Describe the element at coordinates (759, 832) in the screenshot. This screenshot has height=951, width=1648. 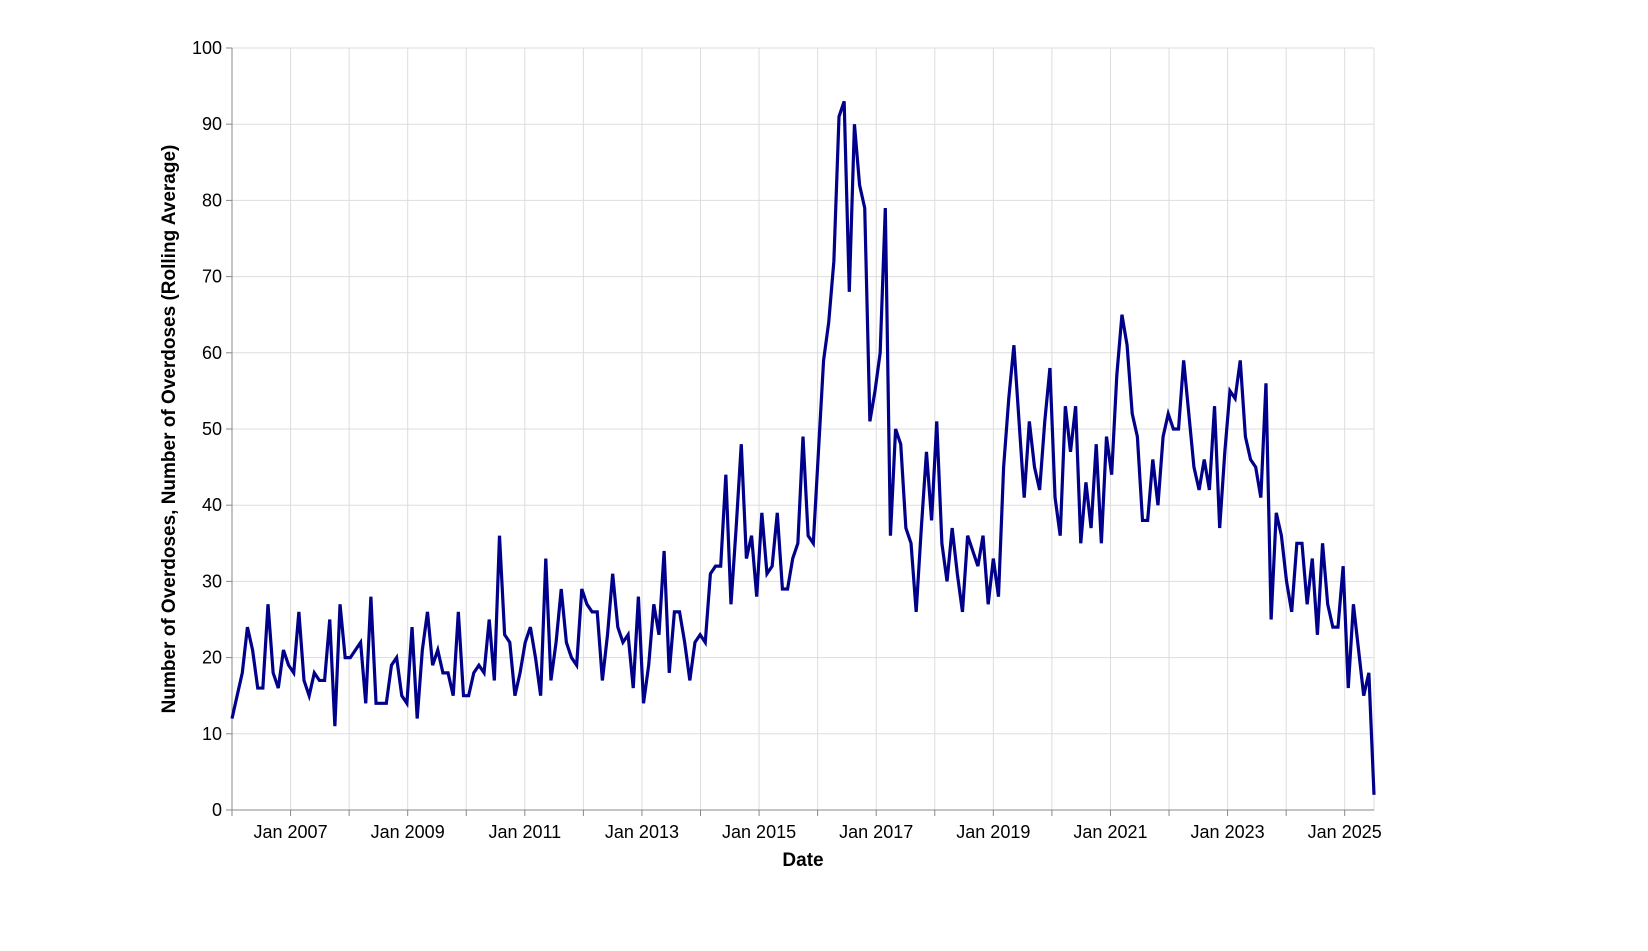
I see `x-tick-label: Jan 2015` at that location.